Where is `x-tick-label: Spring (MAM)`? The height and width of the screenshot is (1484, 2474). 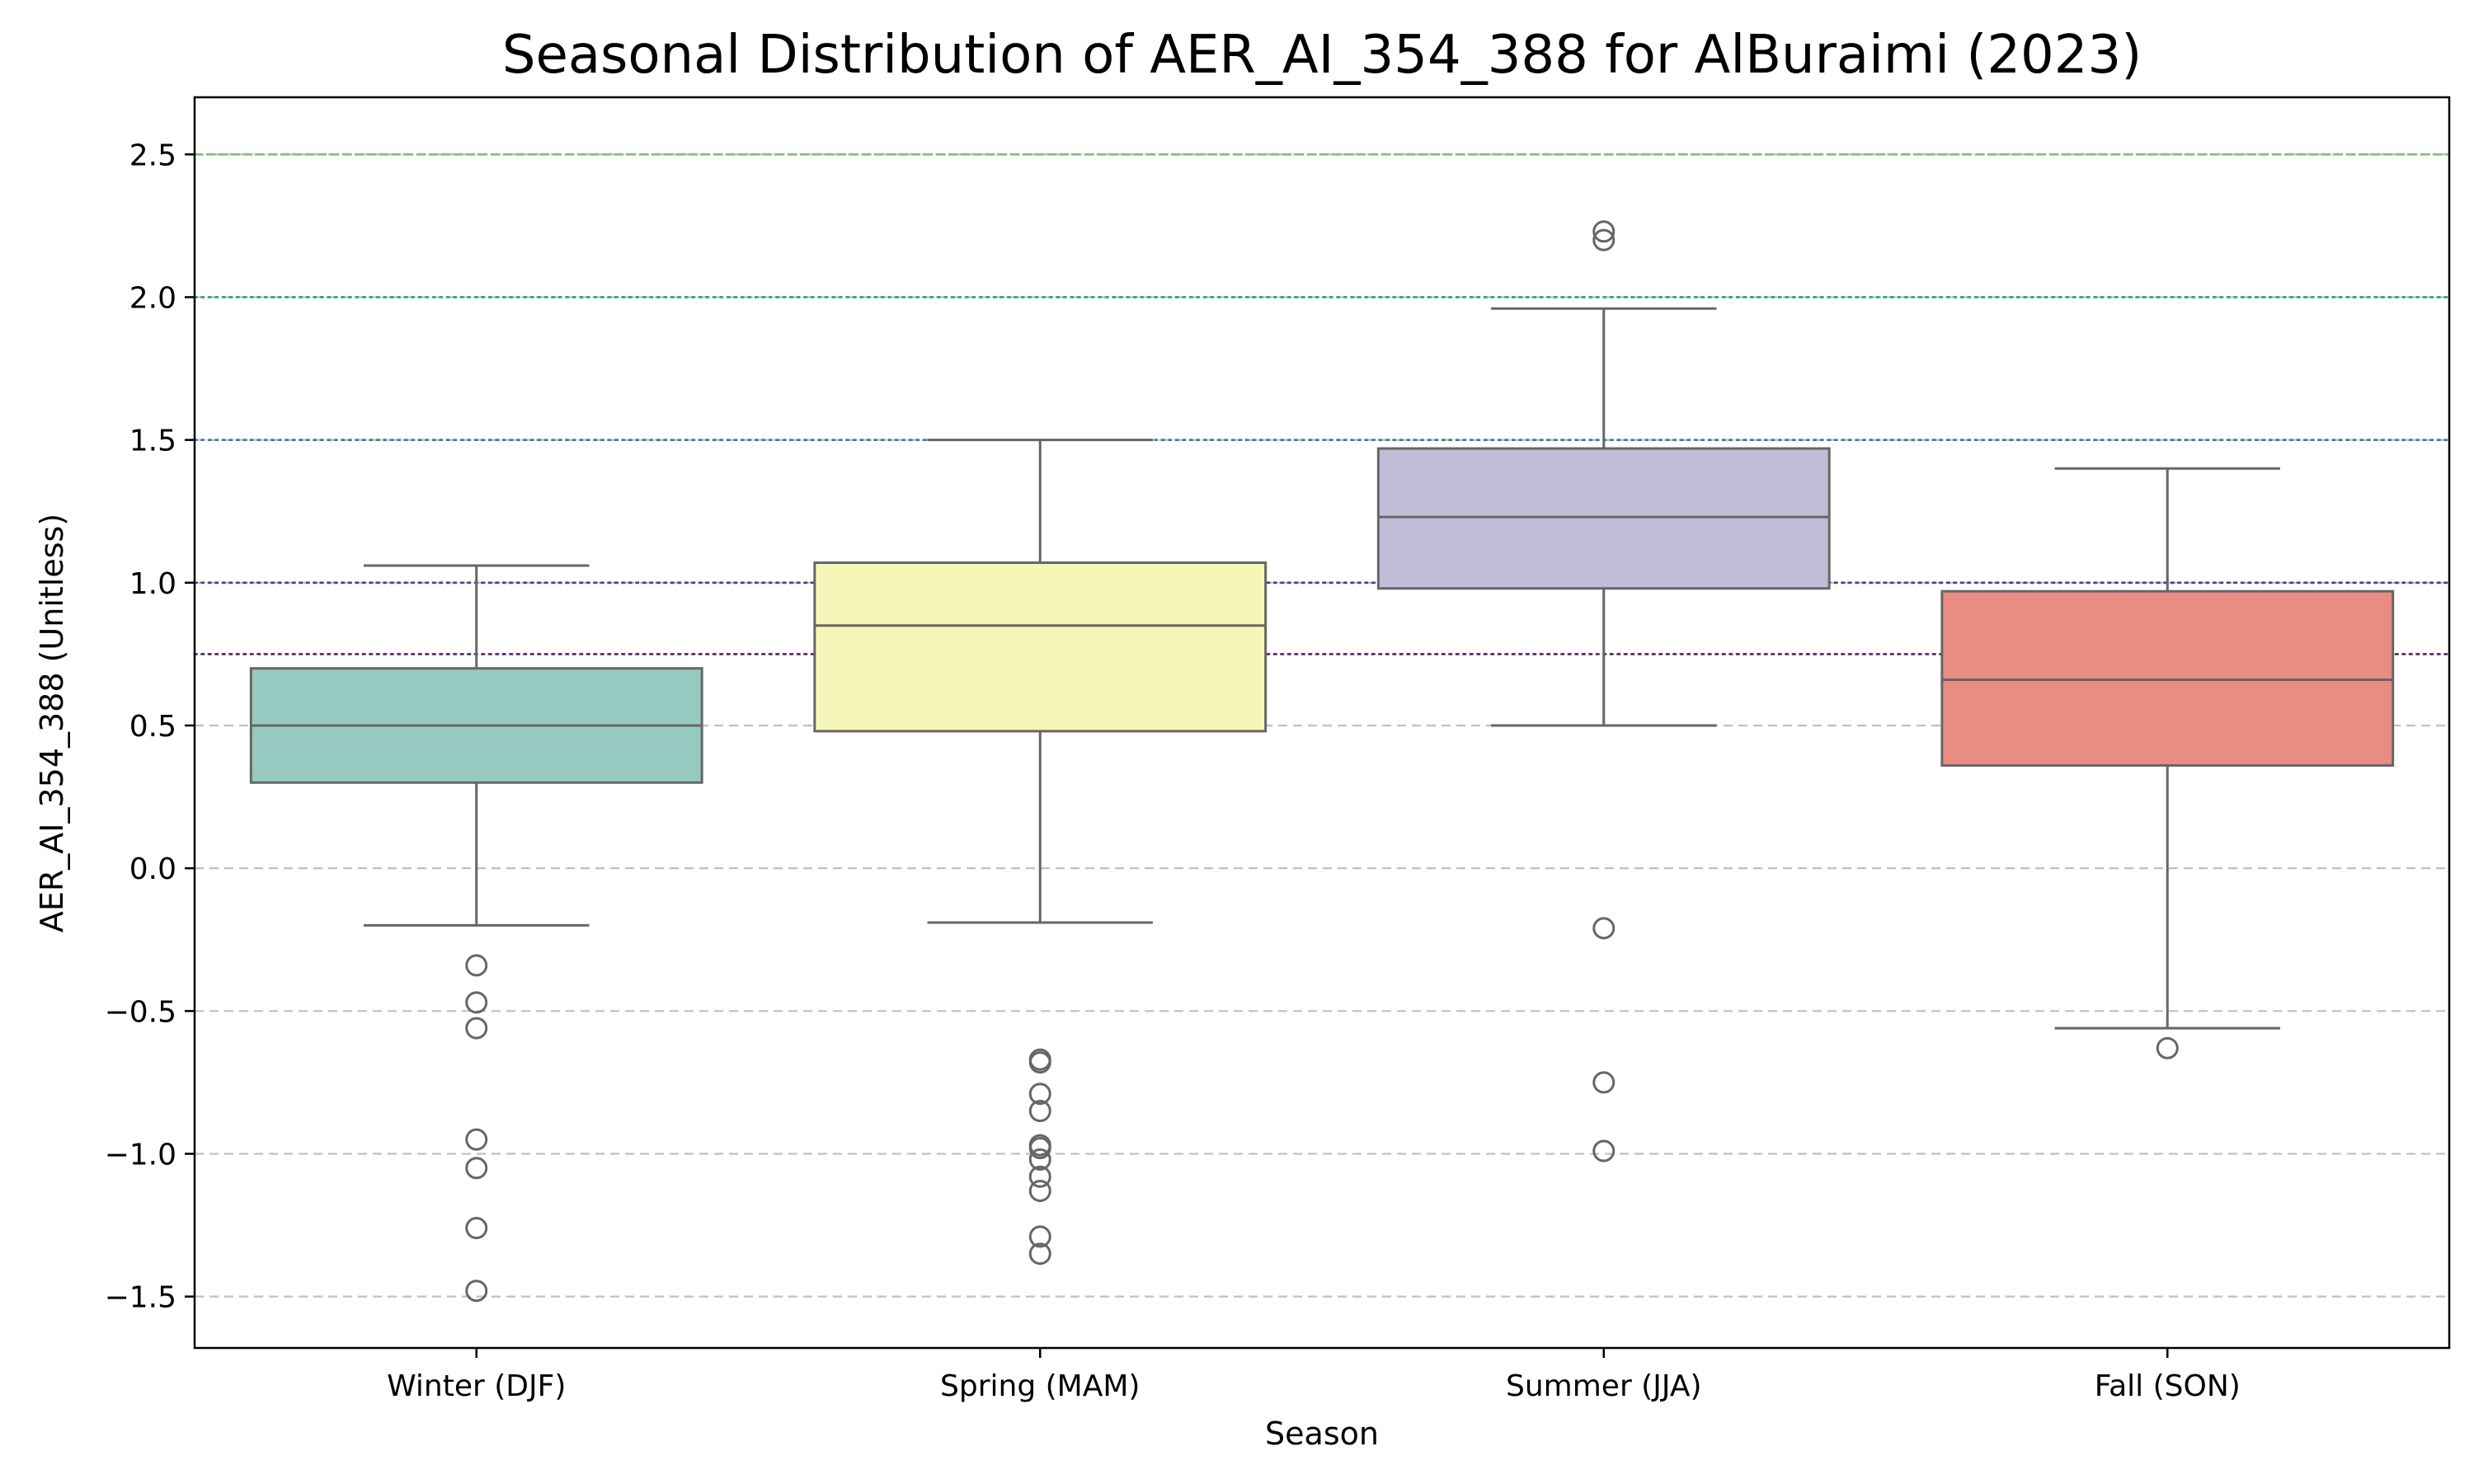
x-tick-label: Spring (MAM) is located at coordinates (1040, 1386).